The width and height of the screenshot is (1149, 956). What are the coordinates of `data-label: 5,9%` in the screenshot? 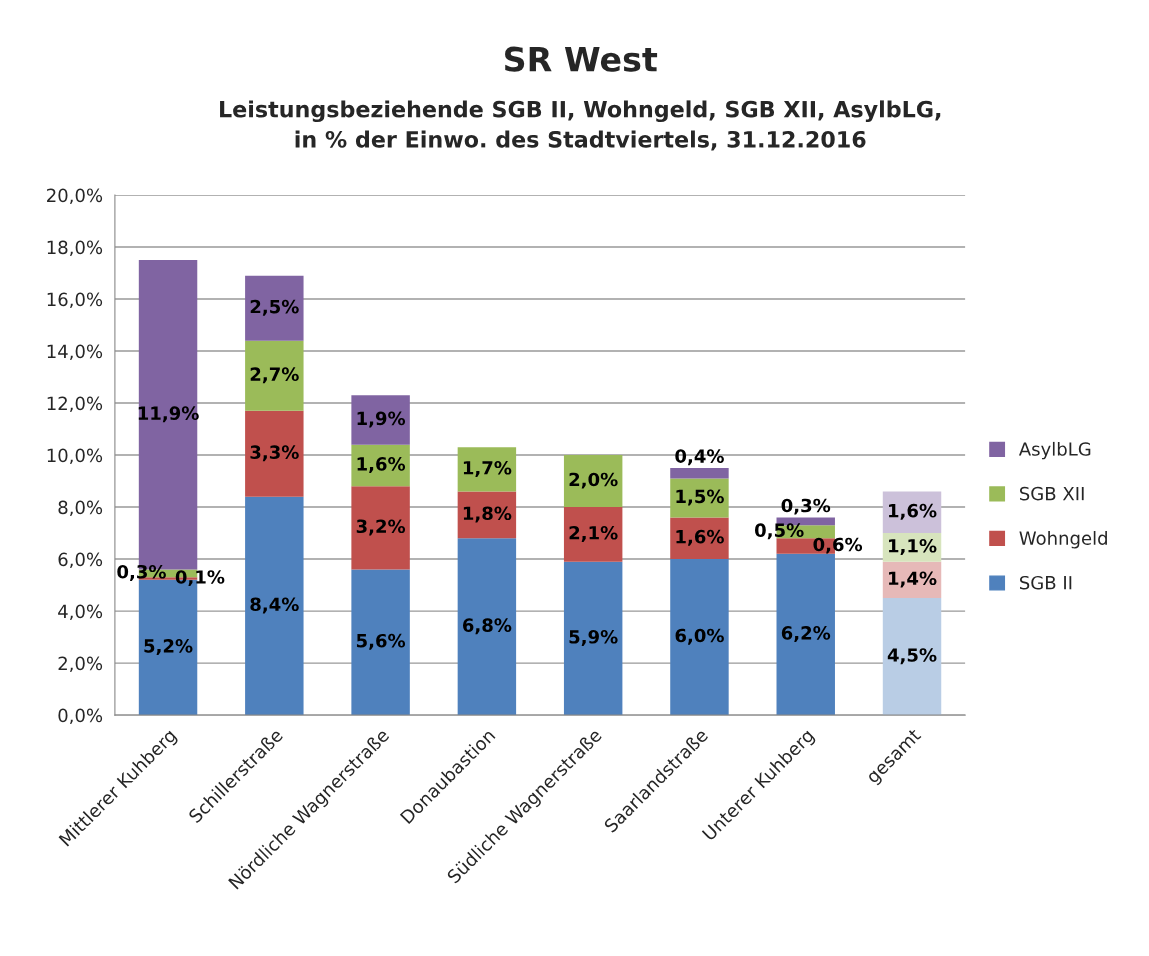 It's located at (593, 637).